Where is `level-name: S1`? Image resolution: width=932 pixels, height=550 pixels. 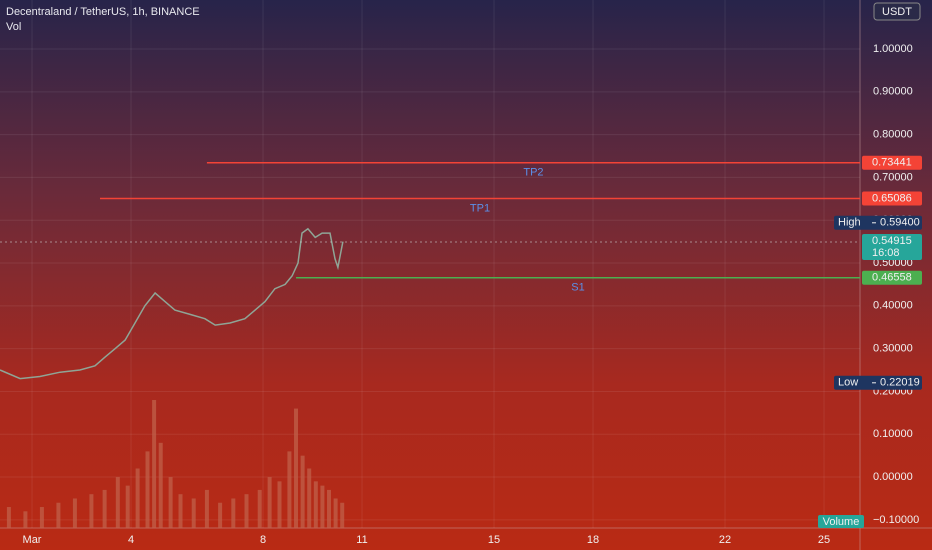 level-name: S1 is located at coordinates (577, 288).